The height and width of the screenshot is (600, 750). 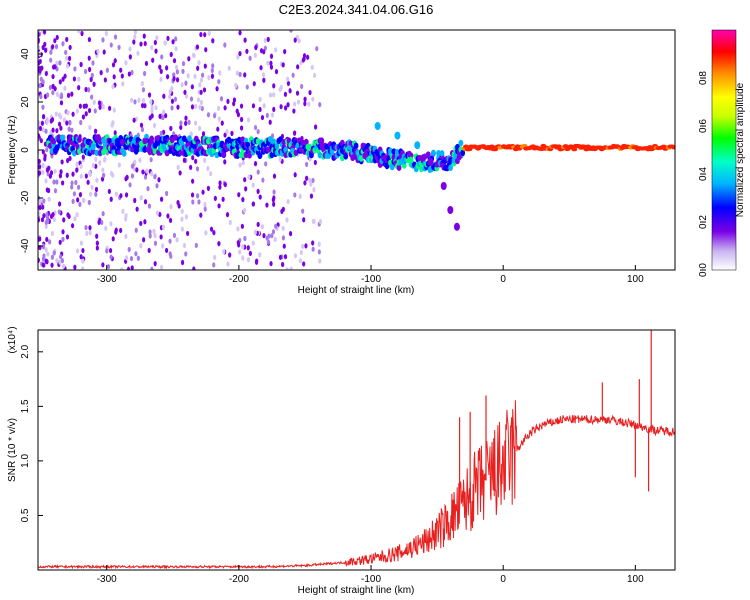 What do you see at coordinates (443, 186) in the screenshot?
I see `branch-cell` at bounding box center [443, 186].